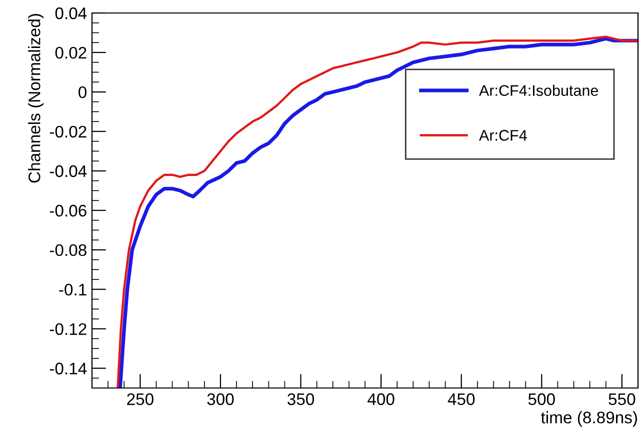 The width and height of the screenshot is (639, 429). Describe the element at coordinates (538, 90) in the screenshot. I see `legend-label: Ar:CF4:Isobutane` at that location.